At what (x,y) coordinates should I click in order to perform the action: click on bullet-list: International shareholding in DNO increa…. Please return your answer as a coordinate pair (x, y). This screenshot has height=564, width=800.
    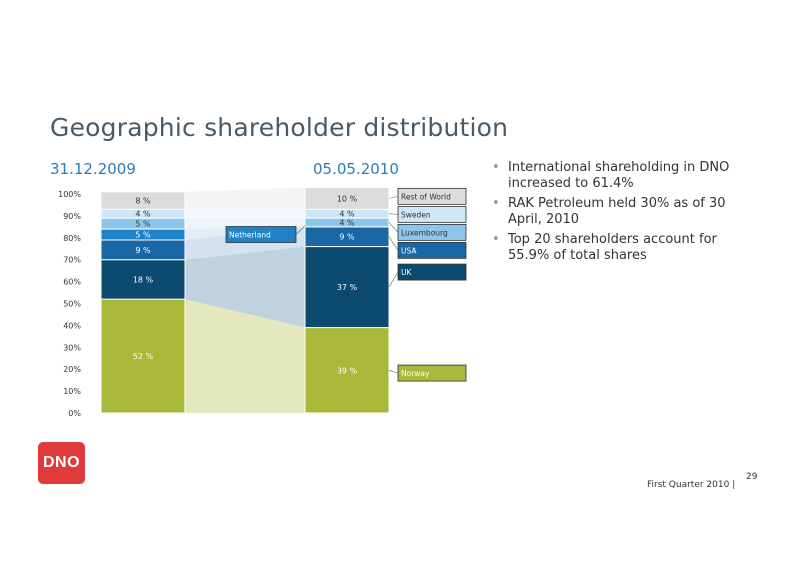
    Looking at the image, I should click on (620, 214).